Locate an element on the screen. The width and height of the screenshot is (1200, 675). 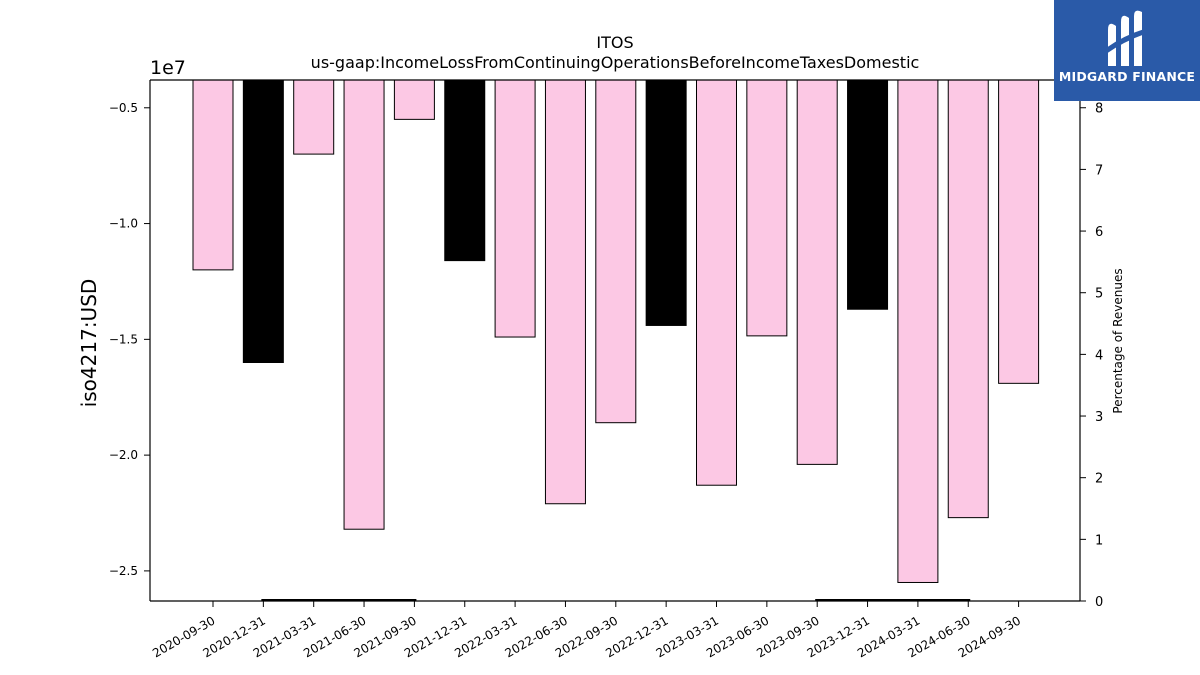
y-tick-label: −2.0 is located at coordinates (123, 455).